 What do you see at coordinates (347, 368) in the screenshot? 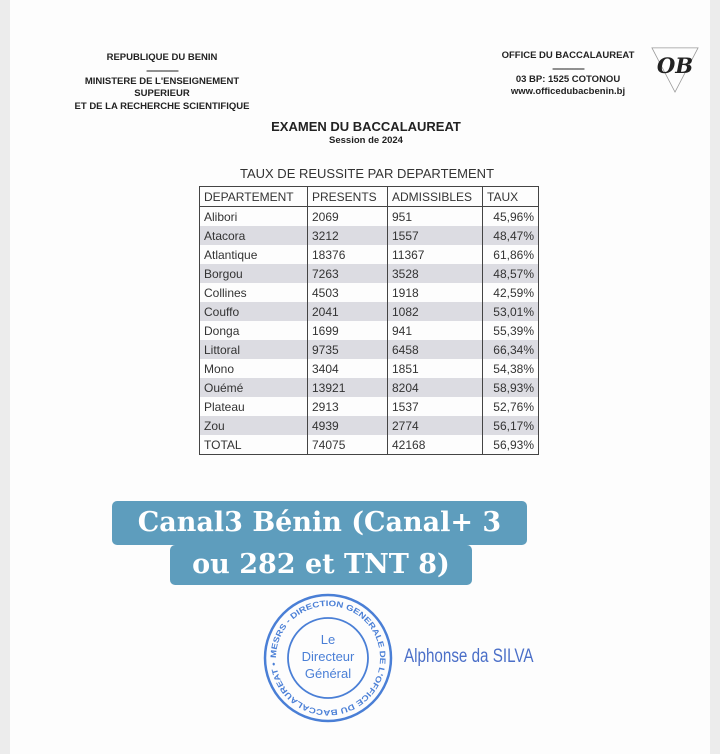
I see `presents-cell: 3404` at bounding box center [347, 368].